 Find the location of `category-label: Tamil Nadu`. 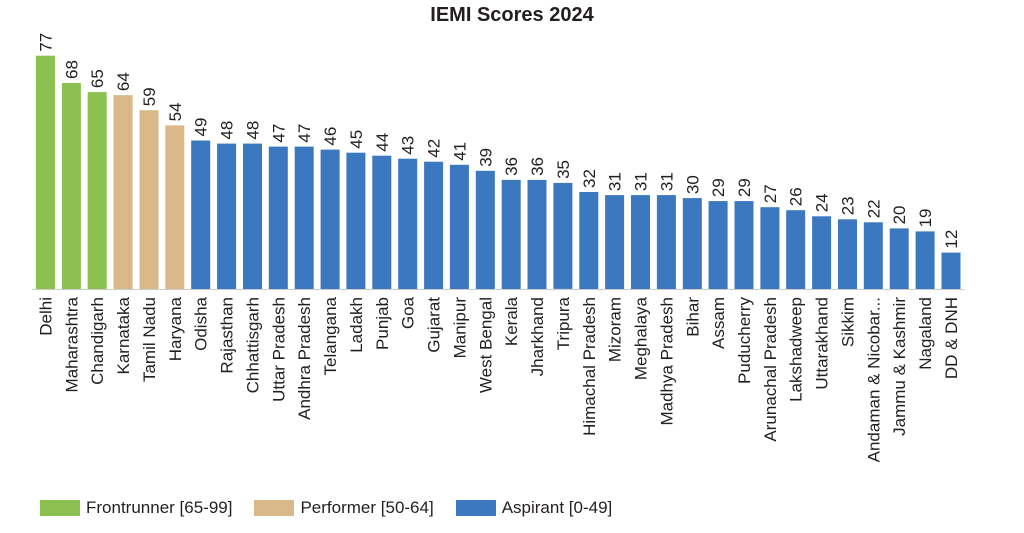

category-label: Tamil Nadu is located at coordinates (149, 339).